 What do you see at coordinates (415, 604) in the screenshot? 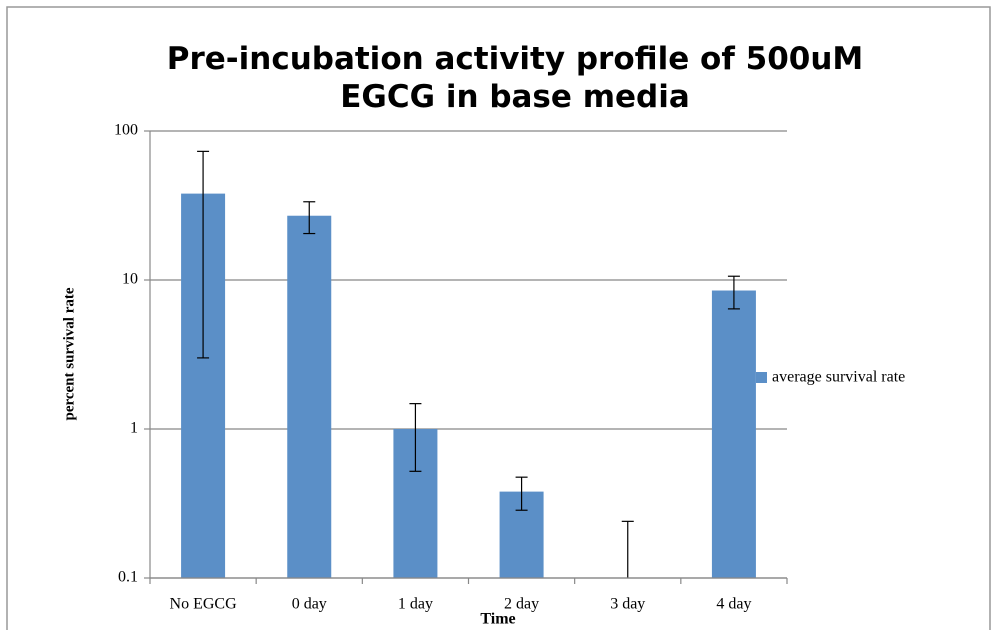
I see `x-tick-label: 1 day` at bounding box center [415, 604].